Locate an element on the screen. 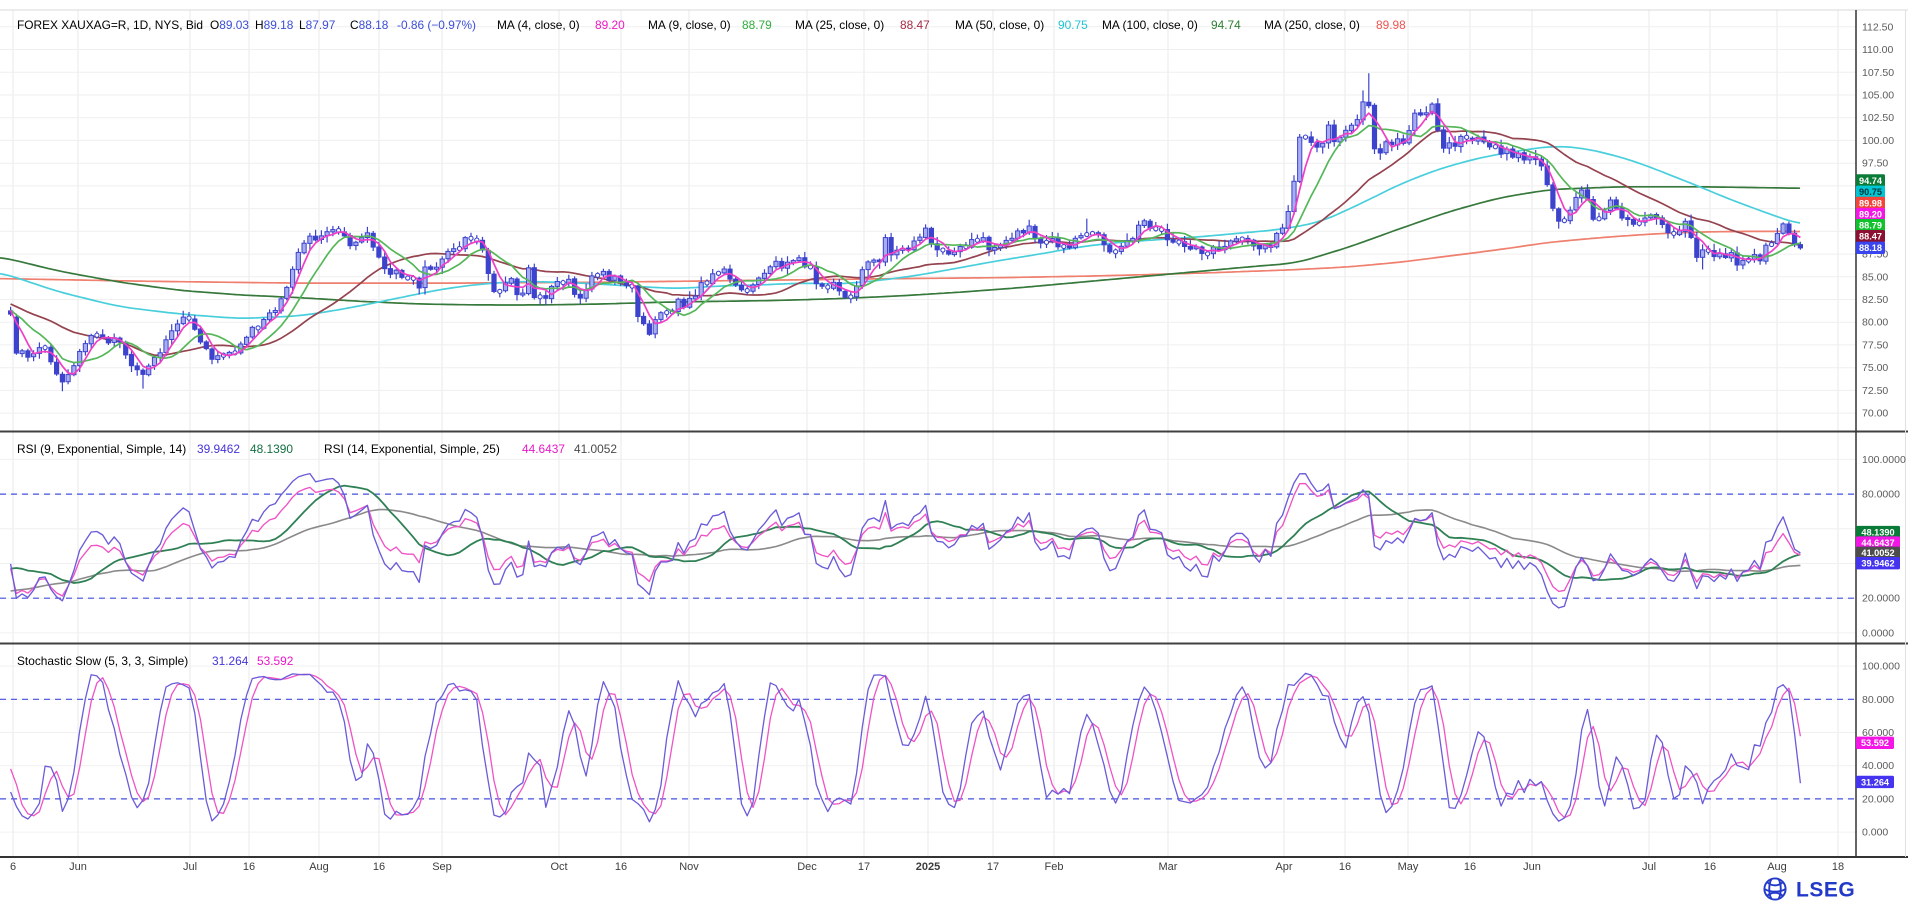 Image resolution: width=1916 pixels, height=905 pixels. svg-text:RSI (14, Exponential, Simple,: RSI (14, Exponential, Simple, 25) is located at coordinates (412, 449).